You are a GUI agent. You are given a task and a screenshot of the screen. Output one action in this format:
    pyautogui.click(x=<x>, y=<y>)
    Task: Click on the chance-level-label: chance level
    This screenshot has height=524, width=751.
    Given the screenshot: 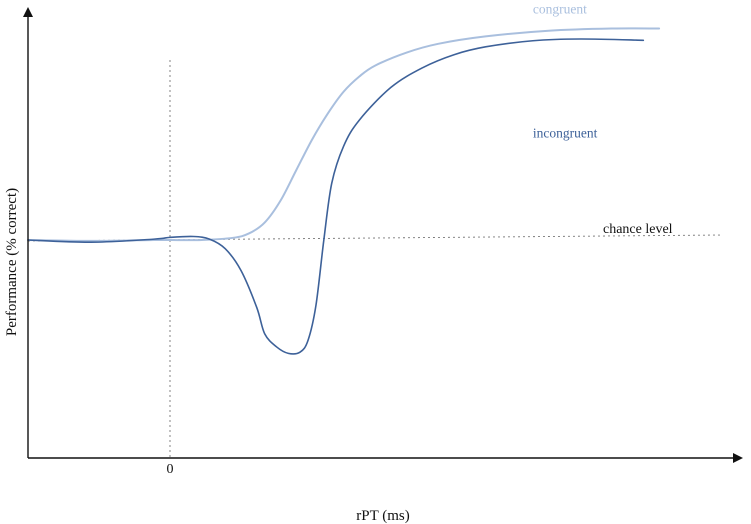 What is the action you would take?
    pyautogui.click(x=638, y=229)
    